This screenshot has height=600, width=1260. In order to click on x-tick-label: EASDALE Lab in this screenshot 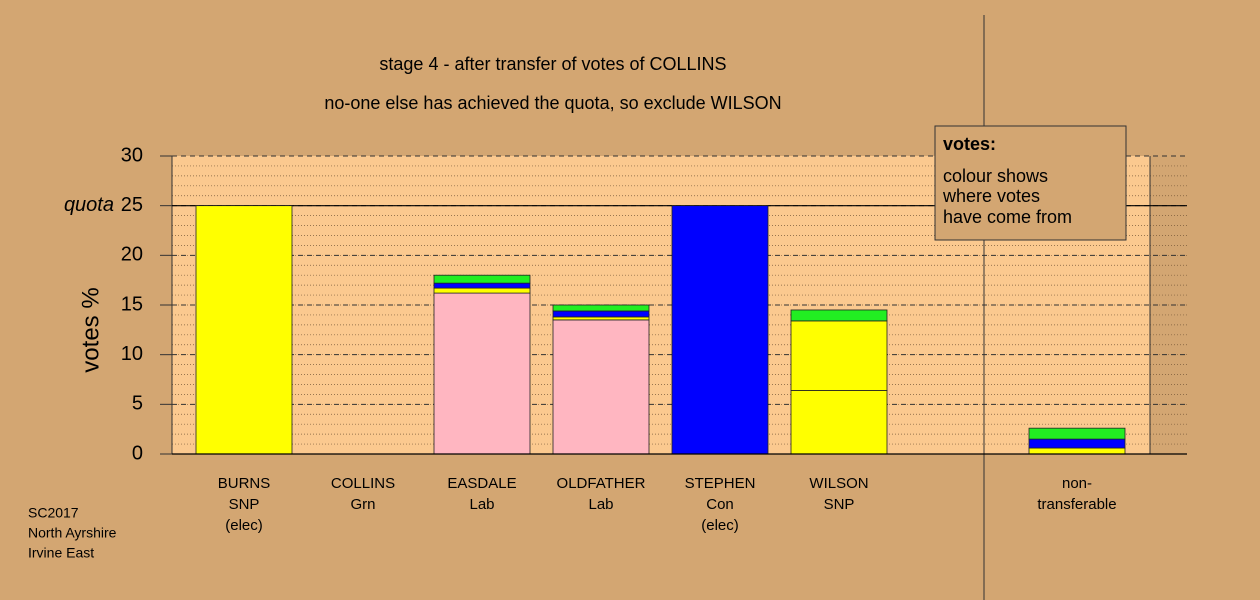, I will do `click(481, 494)`.